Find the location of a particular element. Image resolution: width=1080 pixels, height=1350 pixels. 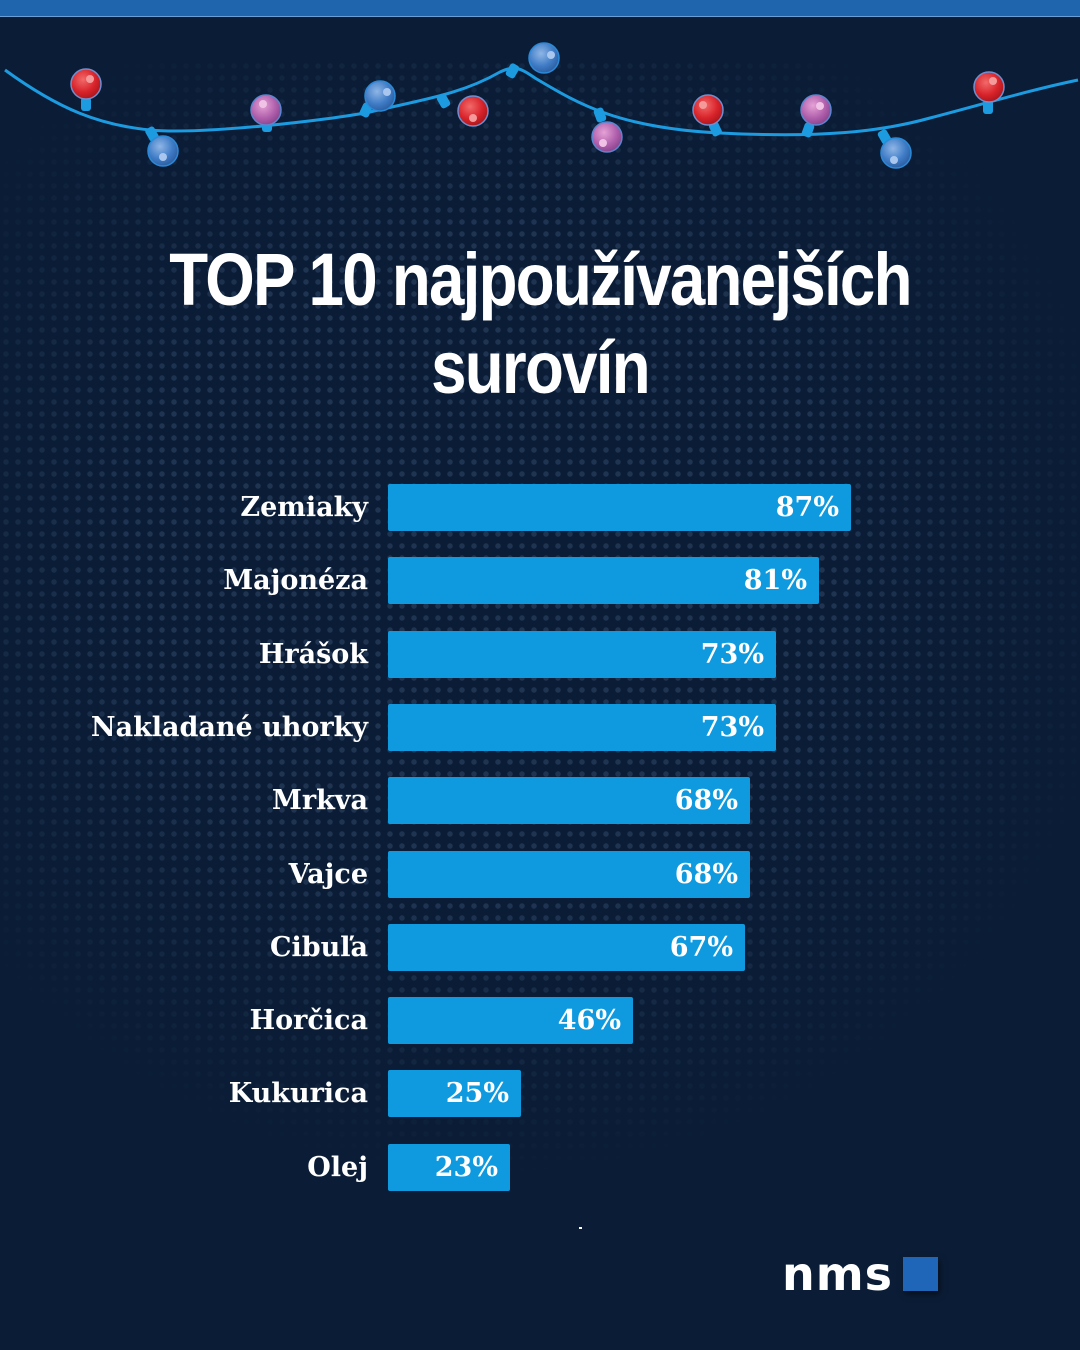

chart-row: Kukurica 25% is located at coordinates (540, 1094).